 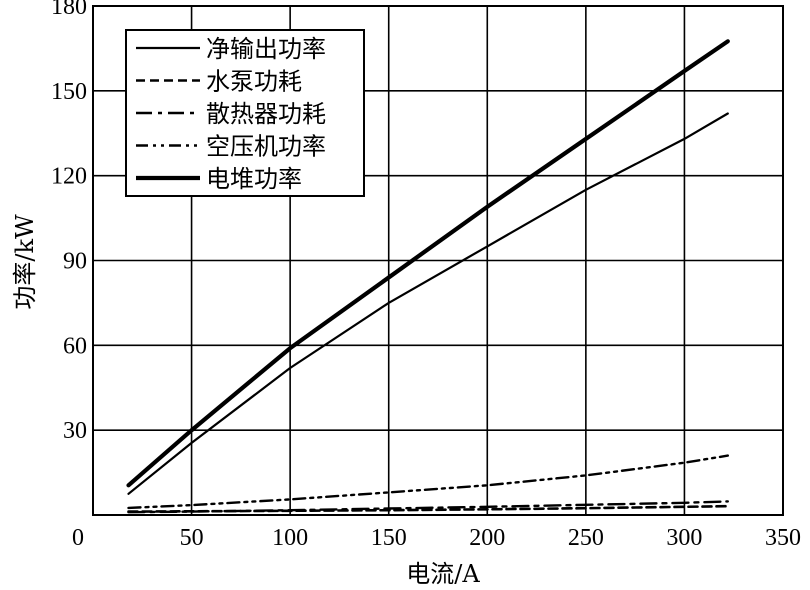 I want to click on legend-label-3: 散热器功耗, so click(x=266, y=114).